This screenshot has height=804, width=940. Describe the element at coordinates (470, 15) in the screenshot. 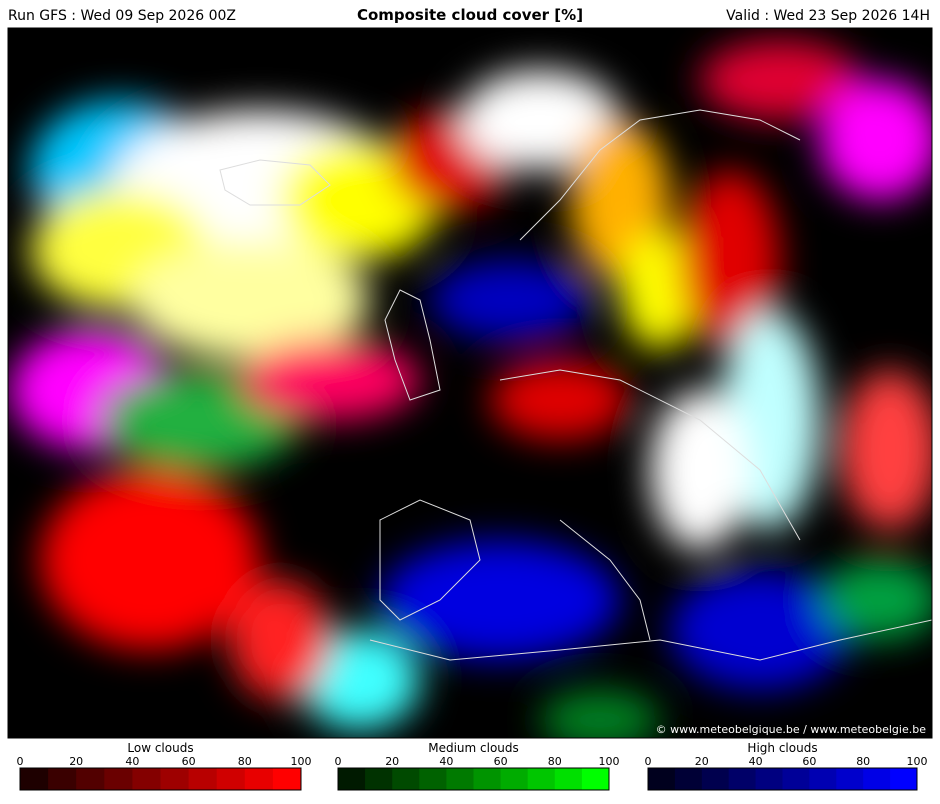

I see `map-title: Composite cloud cover [%]` at that location.